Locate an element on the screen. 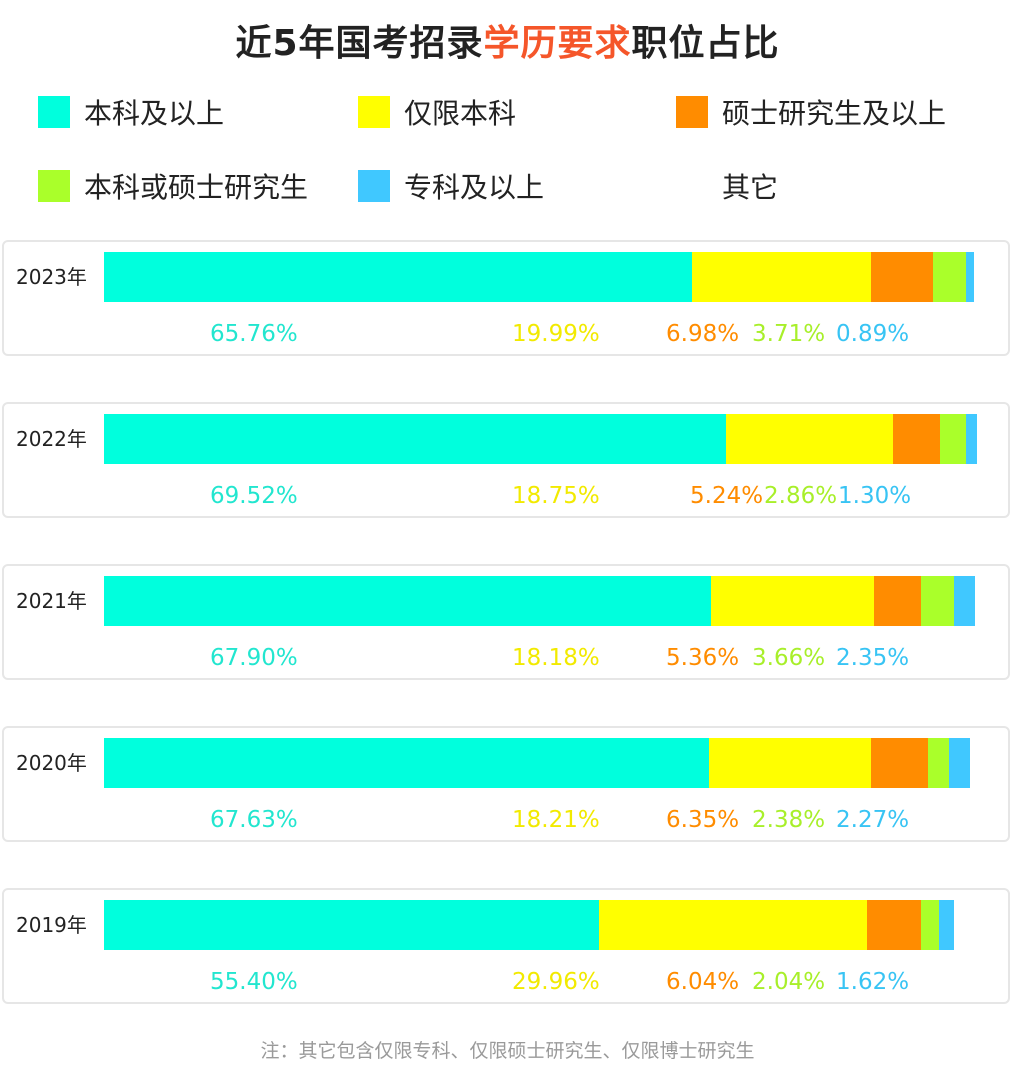 The height and width of the screenshot is (1071, 1015). legend-label: 本科及以上 is located at coordinates (154, 113).